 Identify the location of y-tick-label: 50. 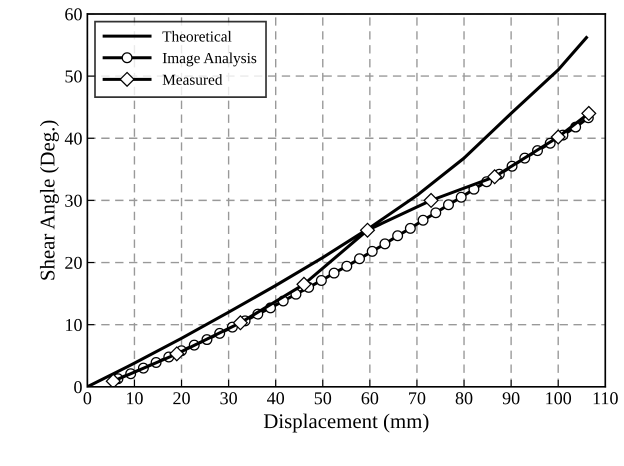
(73, 76).